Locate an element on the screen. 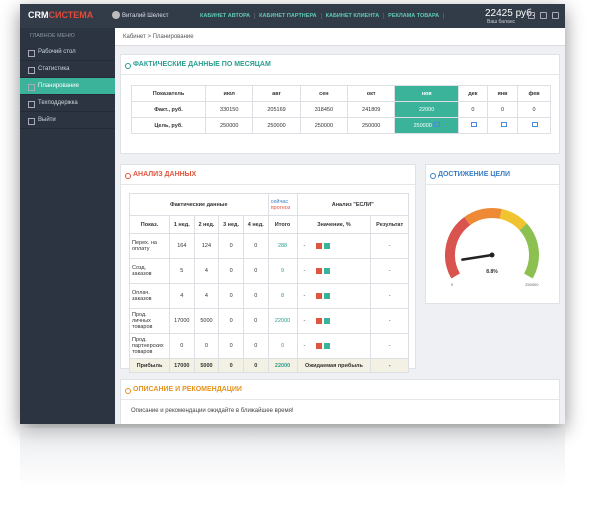  radio: сейчас is located at coordinates (283, 202).